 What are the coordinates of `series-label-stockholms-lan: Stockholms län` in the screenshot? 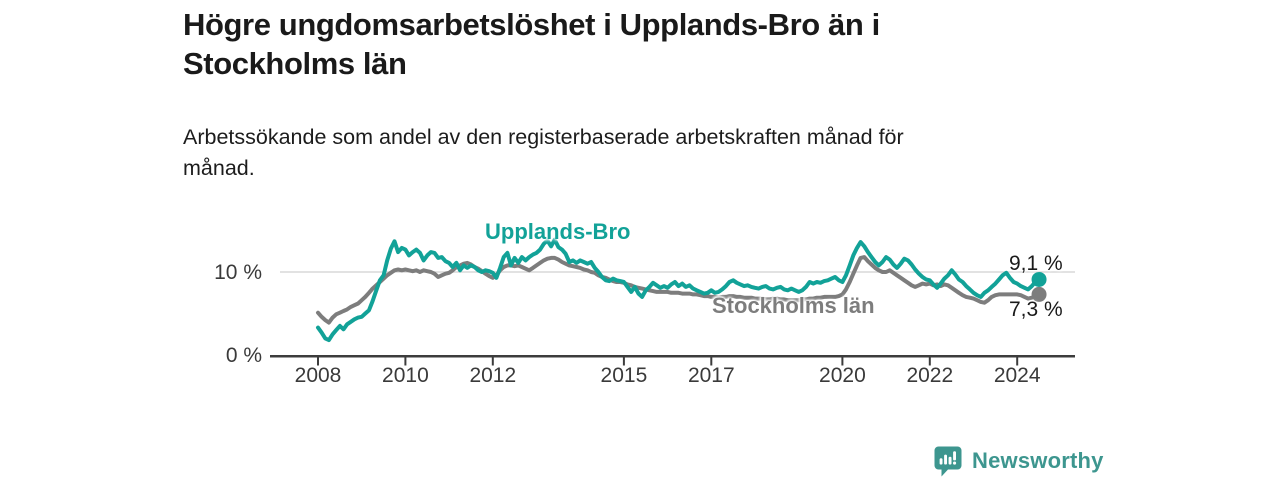 It's located at (793, 305).